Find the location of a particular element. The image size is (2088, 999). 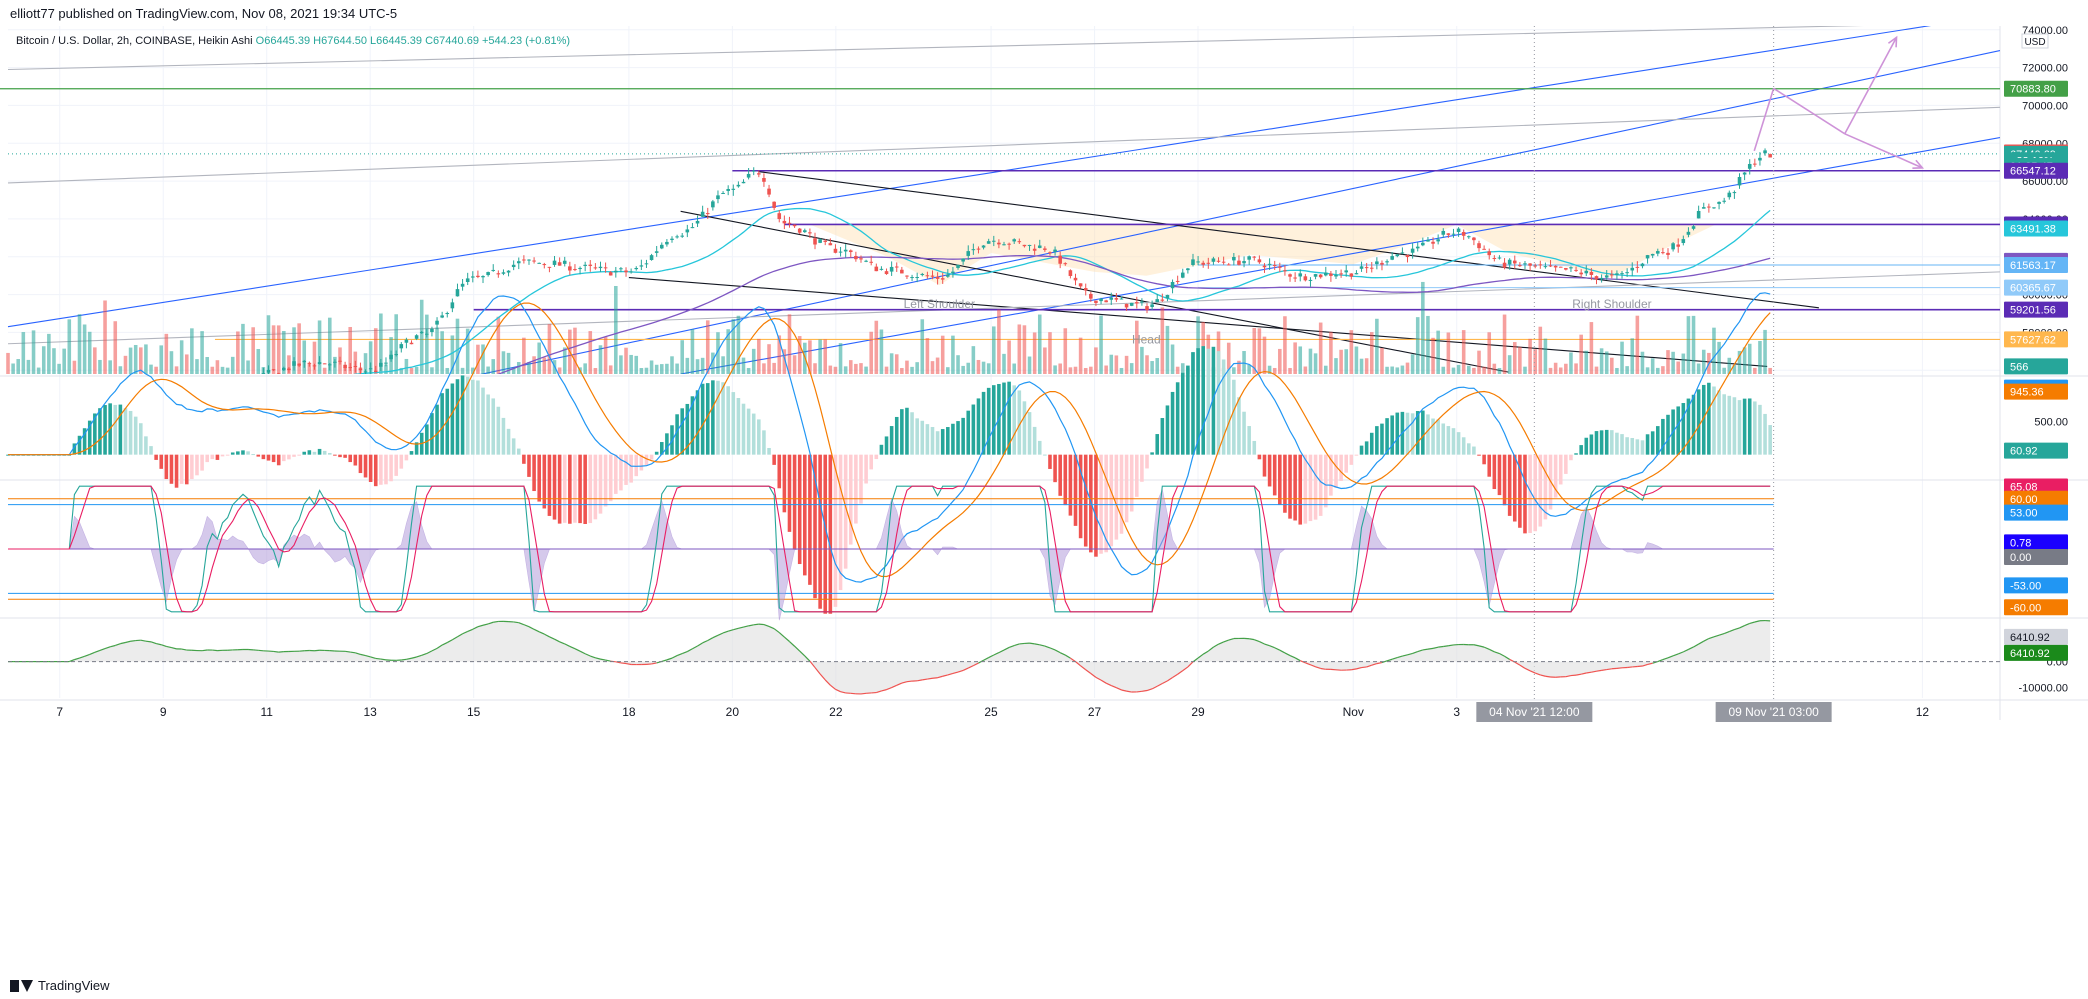

tradingview-logo-icon is located at coordinates (21, 985).